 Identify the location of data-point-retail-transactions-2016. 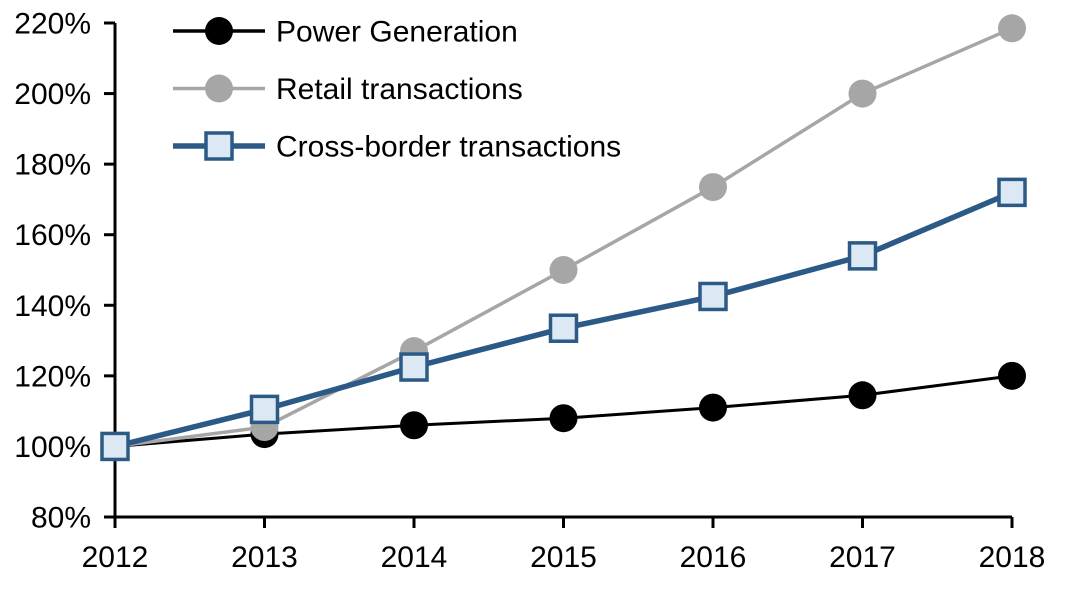
(713, 187).